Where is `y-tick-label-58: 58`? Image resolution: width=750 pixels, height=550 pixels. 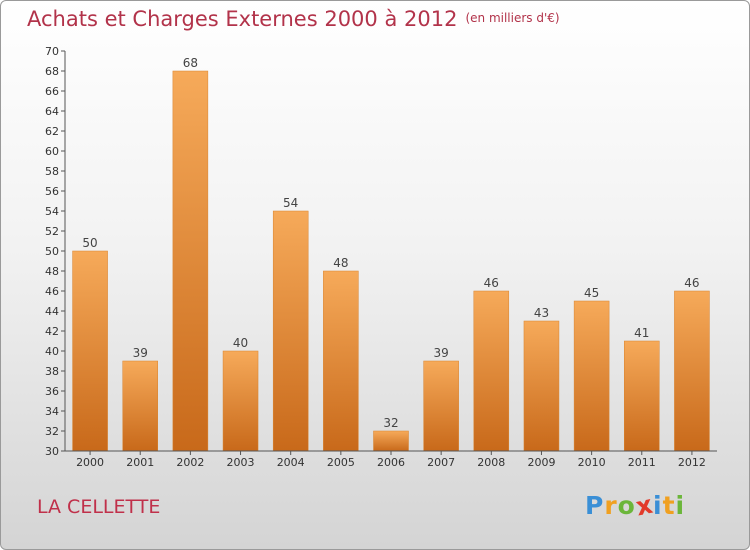 y-tick-label-58: 58 is located at coordinates (52, 171).